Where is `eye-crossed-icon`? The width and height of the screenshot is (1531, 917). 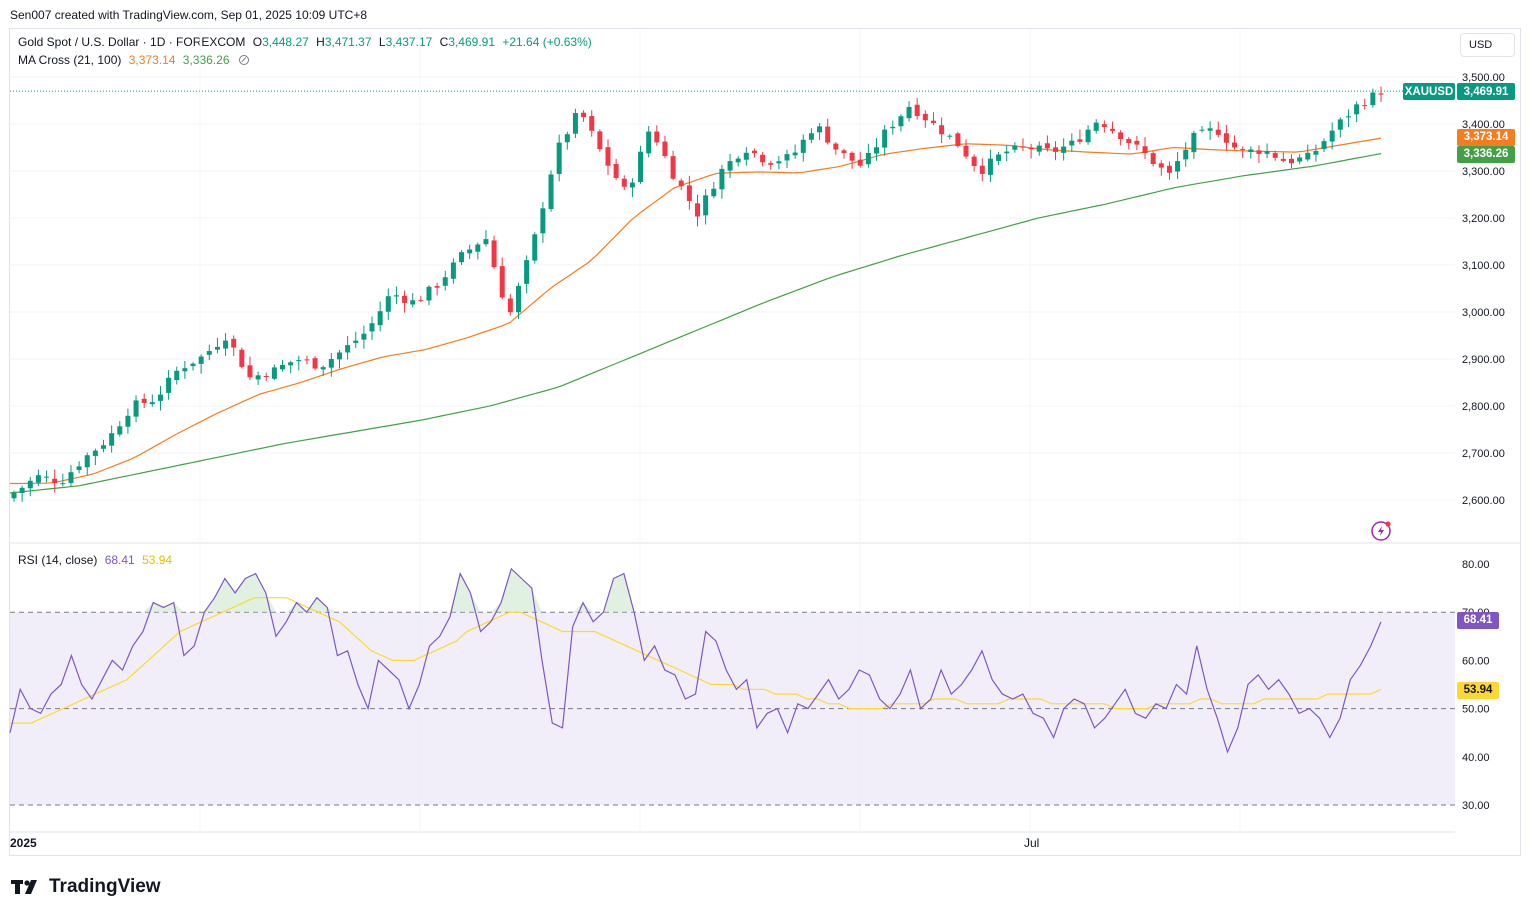 eye-crossed-icon is located at coordinates (243, 60).